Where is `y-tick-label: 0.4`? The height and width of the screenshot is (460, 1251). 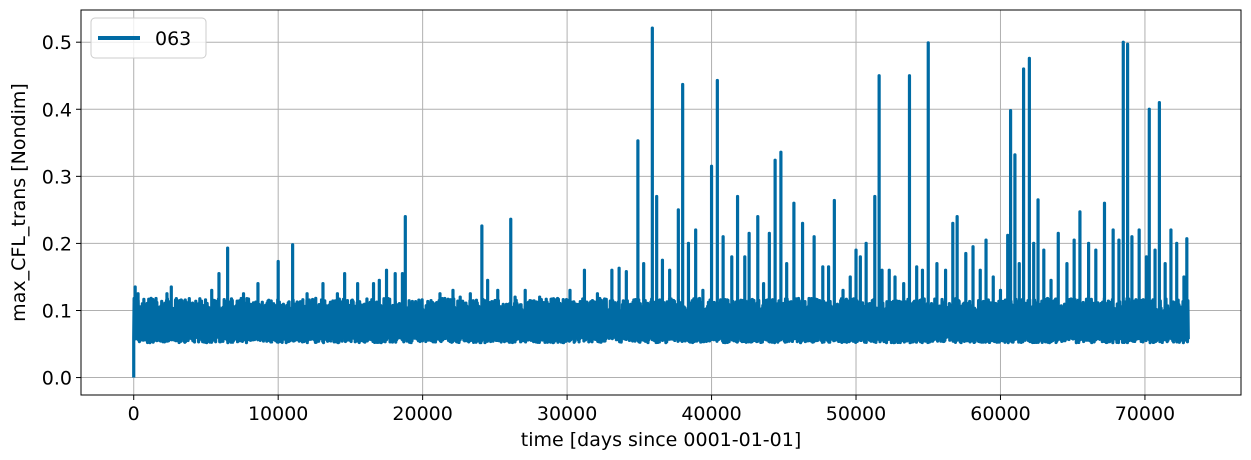 y-tick-label: 0.4 is located at coordinates (57, 110).